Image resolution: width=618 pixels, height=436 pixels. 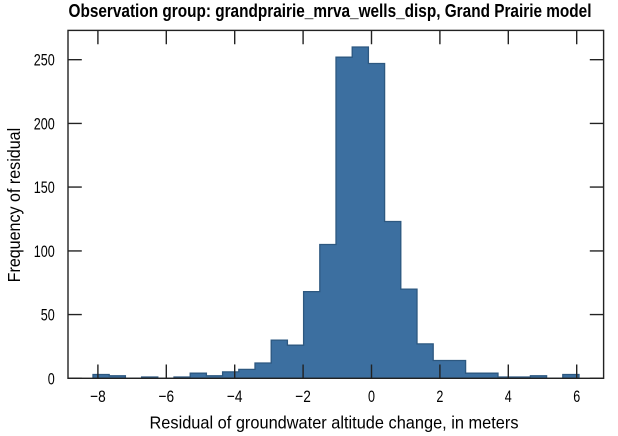 I want to click on svg-text: −2, so click(x=303, y=396).